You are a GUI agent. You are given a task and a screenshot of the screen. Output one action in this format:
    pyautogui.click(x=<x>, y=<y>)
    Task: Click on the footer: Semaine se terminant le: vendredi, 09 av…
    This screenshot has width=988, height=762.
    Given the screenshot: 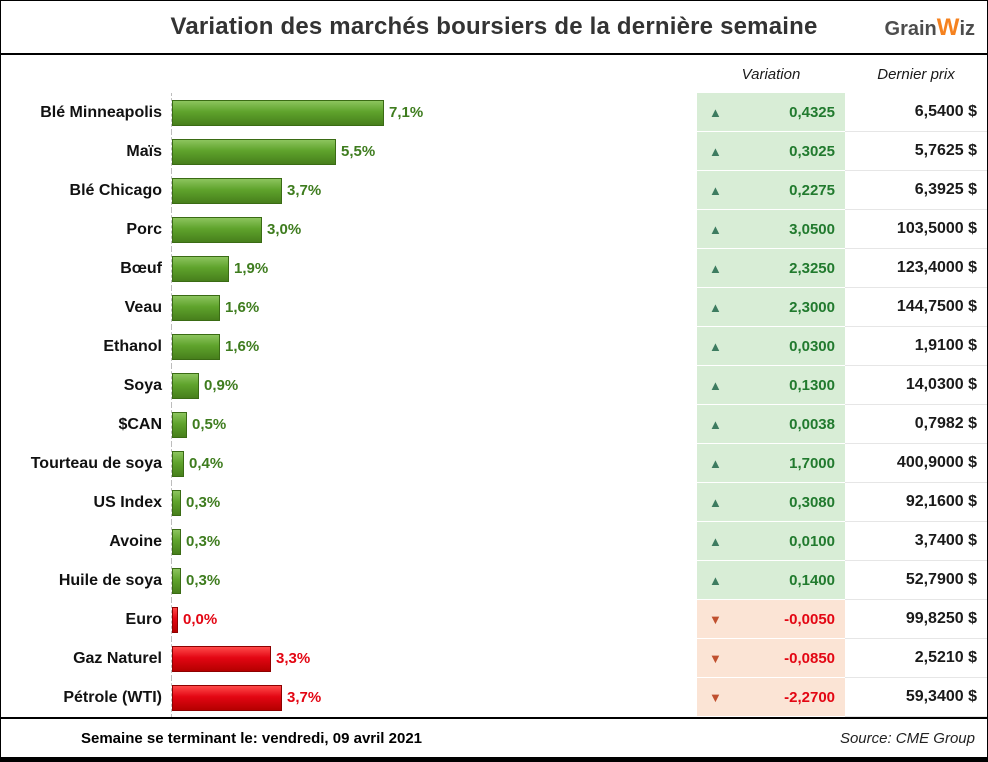 What is the action you would take?
    pyautogui.click(x=494, y=737)
    